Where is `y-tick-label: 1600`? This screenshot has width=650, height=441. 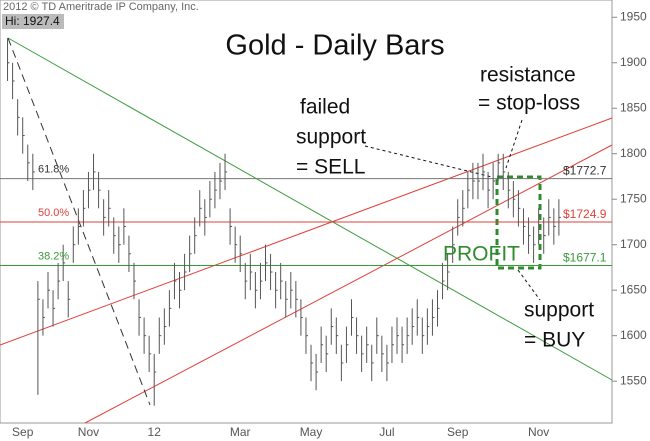
y-tick-label: 1600 is located at coordinates (633, 335).